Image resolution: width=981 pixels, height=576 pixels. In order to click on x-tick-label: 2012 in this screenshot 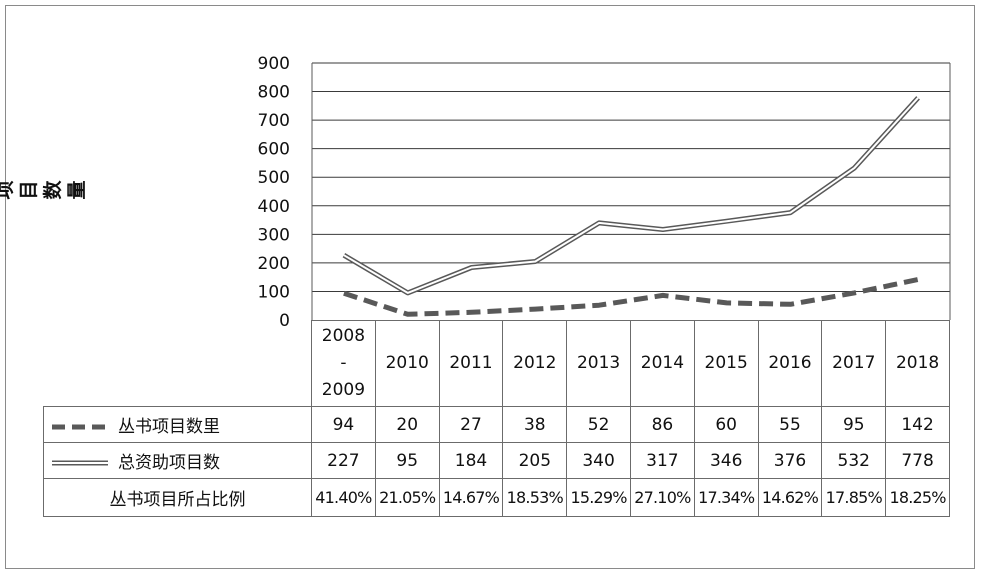, I will do `click(535, 363)`.